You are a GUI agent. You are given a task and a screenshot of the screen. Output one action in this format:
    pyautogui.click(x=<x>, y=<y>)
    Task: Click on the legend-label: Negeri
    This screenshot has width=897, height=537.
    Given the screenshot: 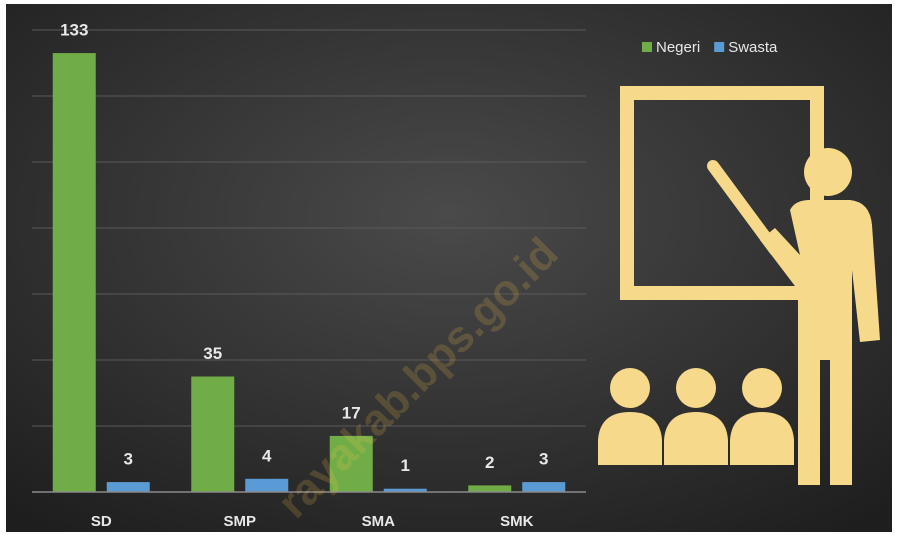 What is the action you would take?
    pyautogui.click(x=678, y=47)
    